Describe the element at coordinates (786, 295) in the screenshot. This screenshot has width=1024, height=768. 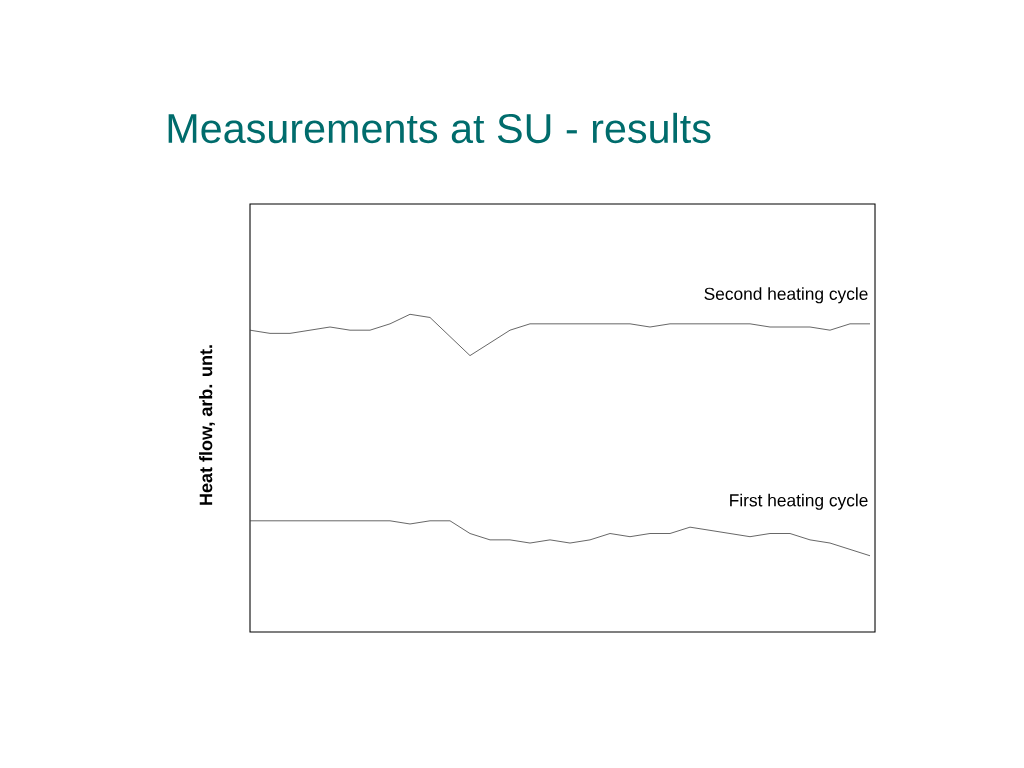
I see `series-label: Second heating cycle` at that location.